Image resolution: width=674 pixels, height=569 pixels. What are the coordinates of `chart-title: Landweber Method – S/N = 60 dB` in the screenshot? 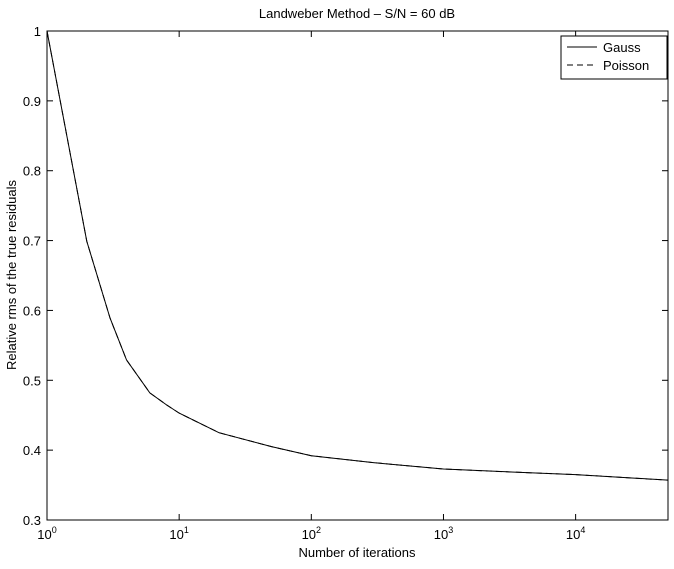 It's located at (357, 13).